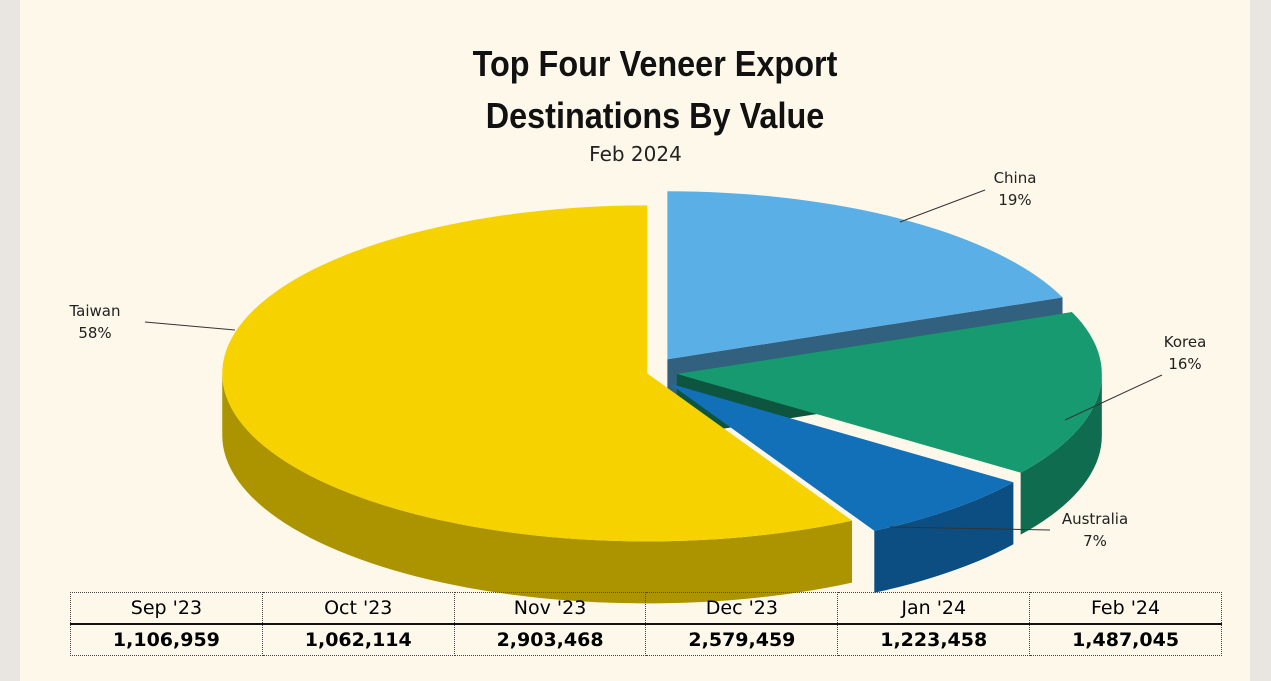  What do you see at coordinates (742, 639) in the screenshot?
I see `table-cell: 2,579,459` at bounding box center [742, 639].